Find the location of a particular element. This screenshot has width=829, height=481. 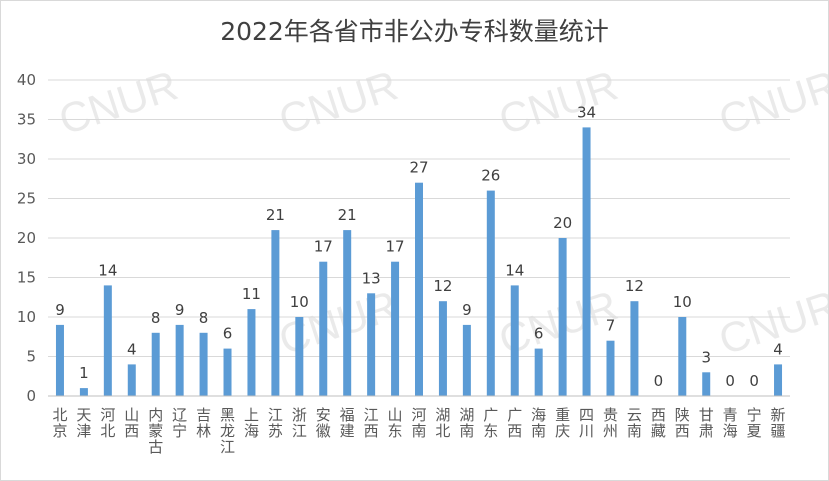

category-label: 安徽 is located at coordinates (323, 423).